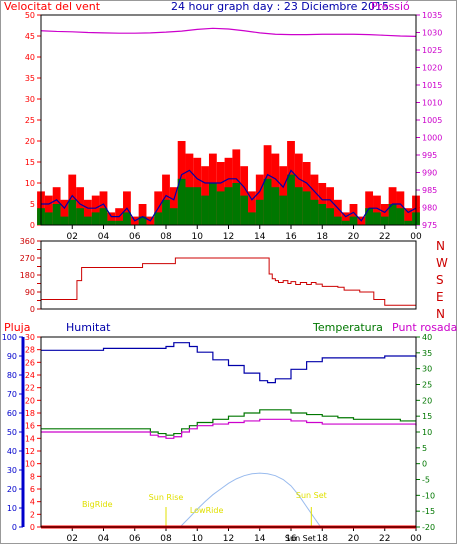  What do you see at coordinates (424, 464) in the screenshot?
I see `temperature-axis-tick-label: 0` at bounding box center [424, 464].